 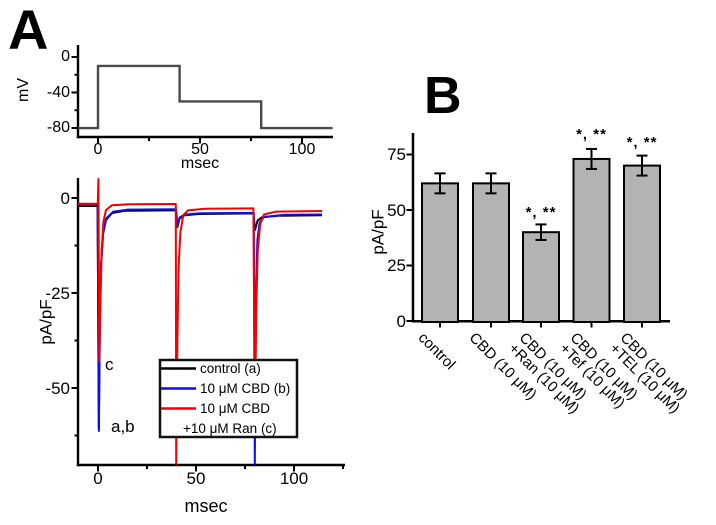 I want to click on ca-xtick-0: 0, so click(x=98, y=478).